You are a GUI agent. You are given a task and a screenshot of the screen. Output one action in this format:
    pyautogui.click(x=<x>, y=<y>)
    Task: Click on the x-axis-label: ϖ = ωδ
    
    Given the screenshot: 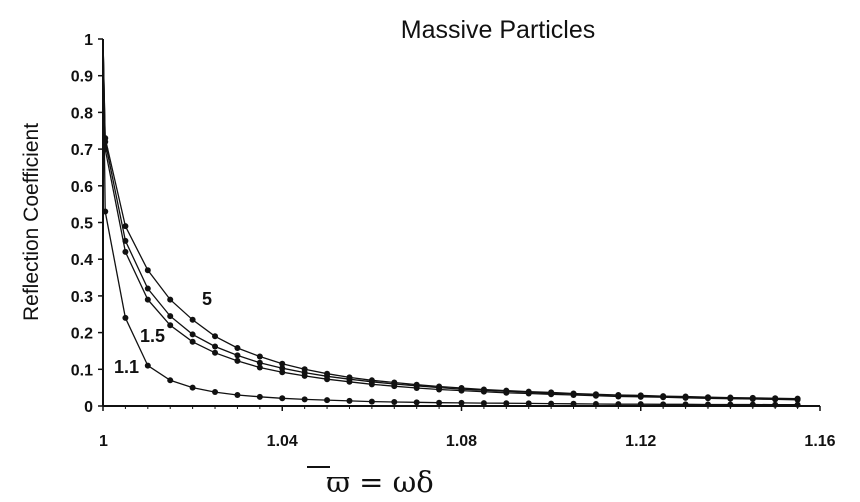 What is the action you would take?
    pyautogui.click(x=380, y=482)
    